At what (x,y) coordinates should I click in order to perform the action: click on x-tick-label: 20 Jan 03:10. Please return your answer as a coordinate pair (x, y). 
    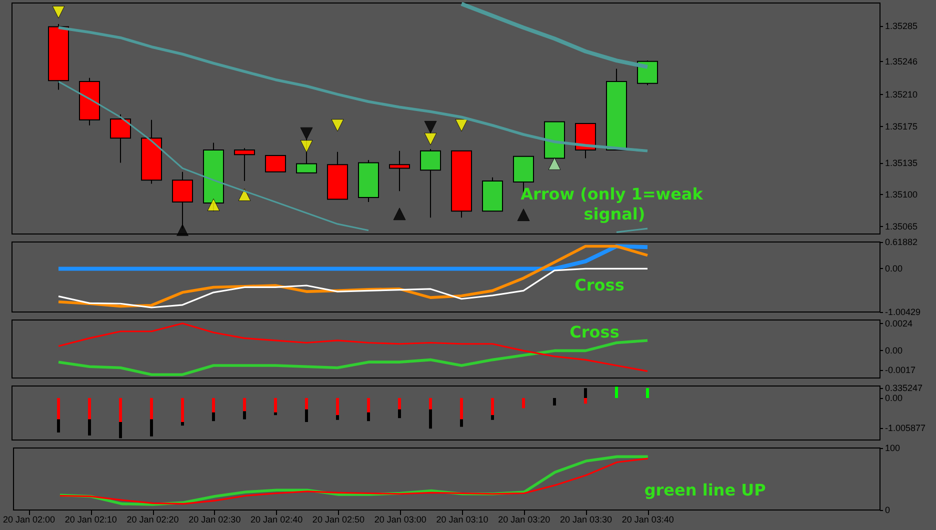
    Looking at the image, I should click on (462, 519).